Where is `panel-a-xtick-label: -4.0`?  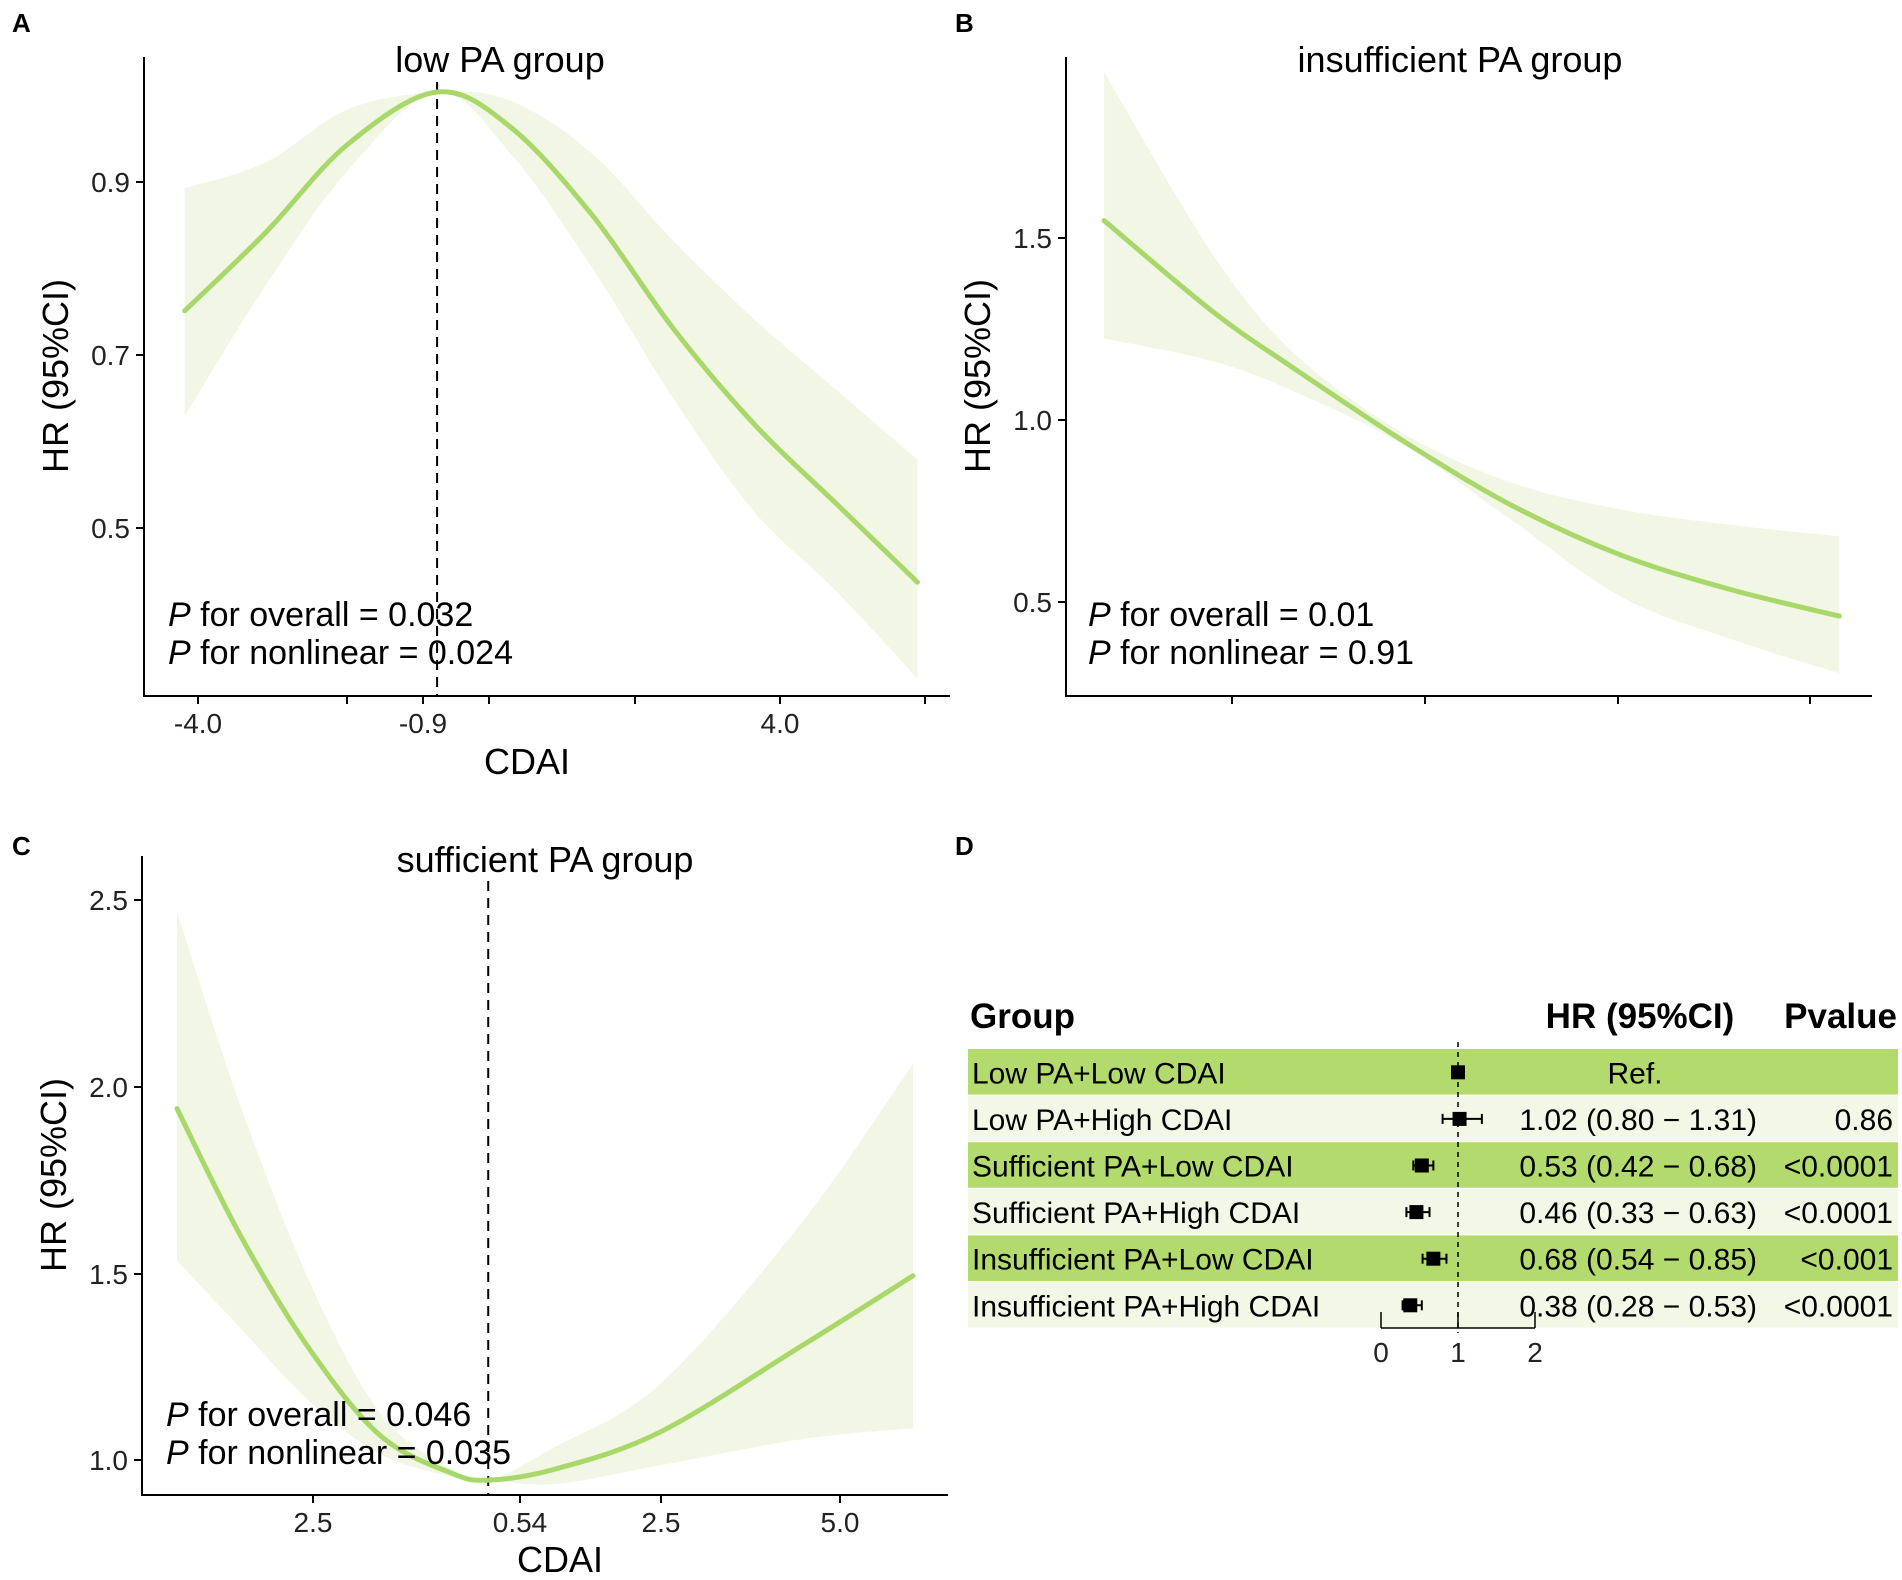 panel-a-xtick-label: -4.0 is located at coordinates (198, 723).